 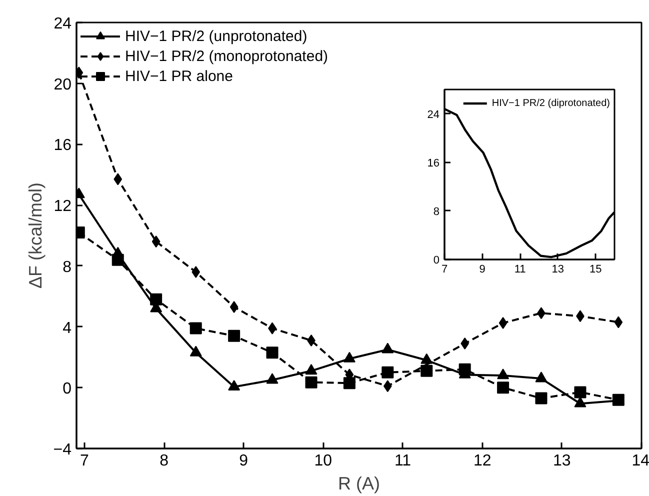 I want to click on y-tick-label: 12, so click(x=63, y=207).